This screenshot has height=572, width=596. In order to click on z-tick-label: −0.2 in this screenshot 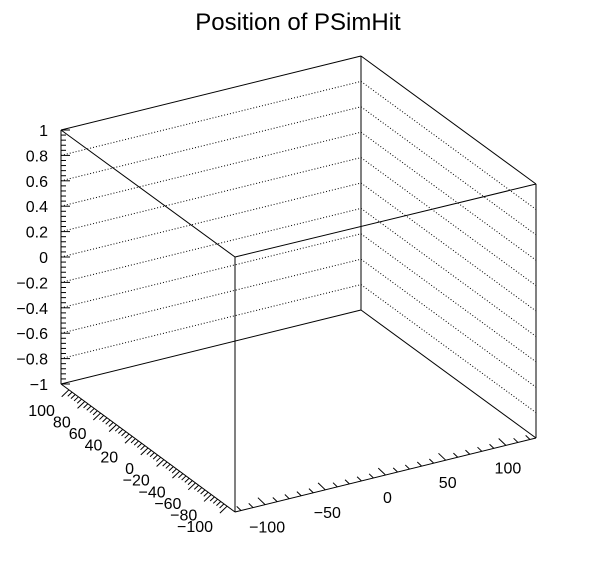, I will do `click(32, 283)`.